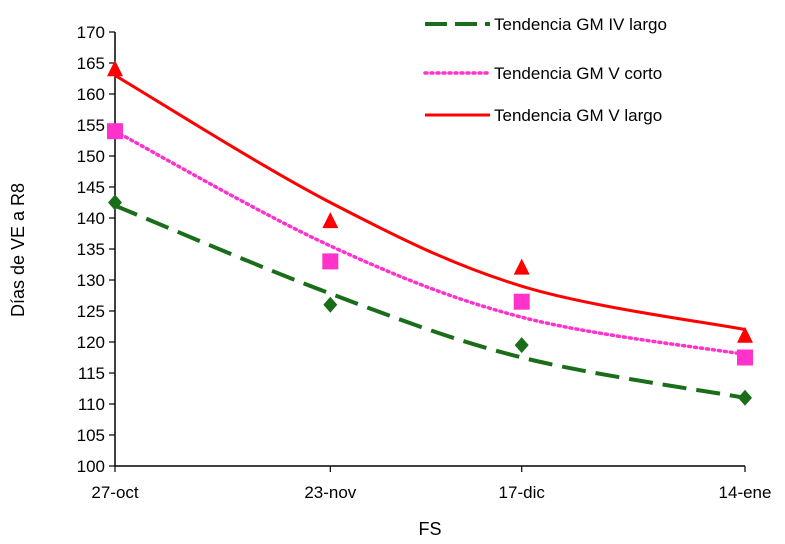  Describe the element at coordinates (18, 250) in the screenshot. I see `y-axis-label: Días de VE a R8` at that location.